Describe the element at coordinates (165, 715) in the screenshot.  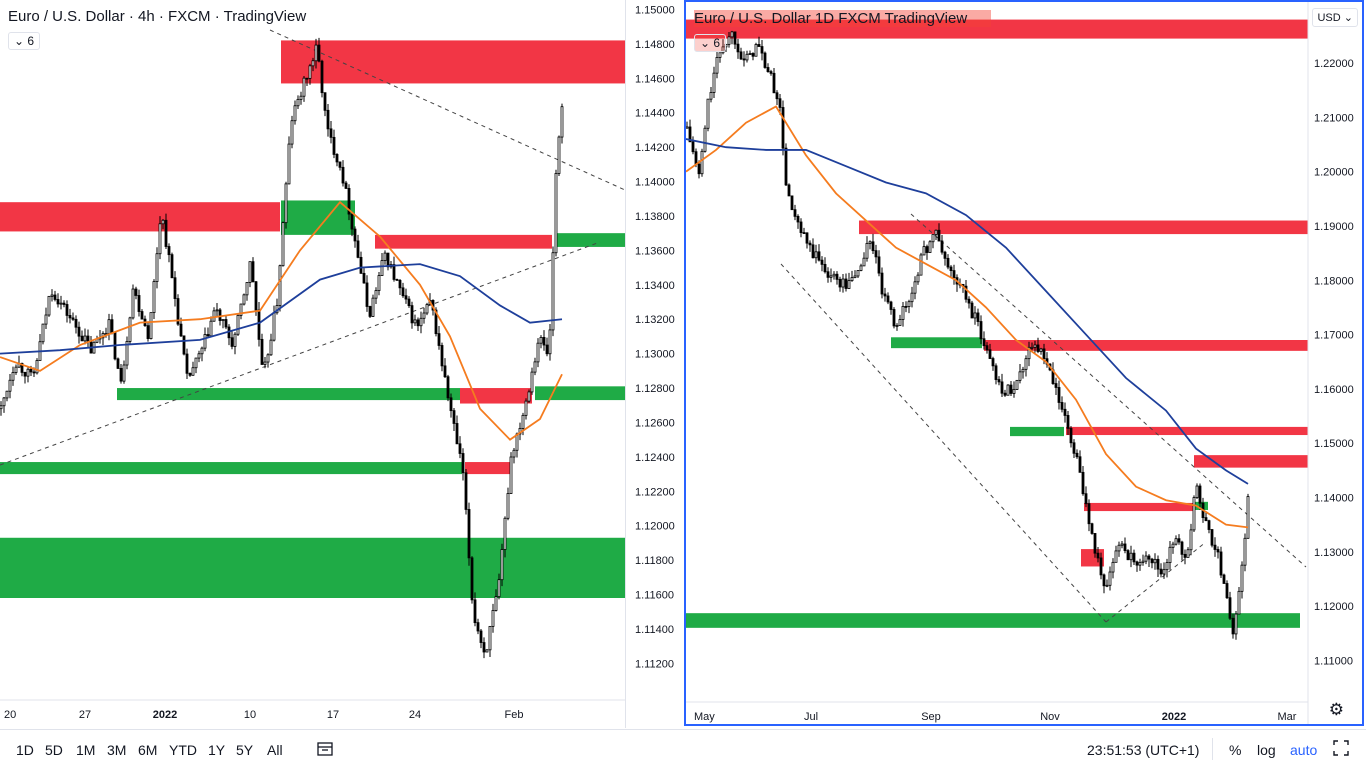
I see `x-tick-label: 2022` at that location.